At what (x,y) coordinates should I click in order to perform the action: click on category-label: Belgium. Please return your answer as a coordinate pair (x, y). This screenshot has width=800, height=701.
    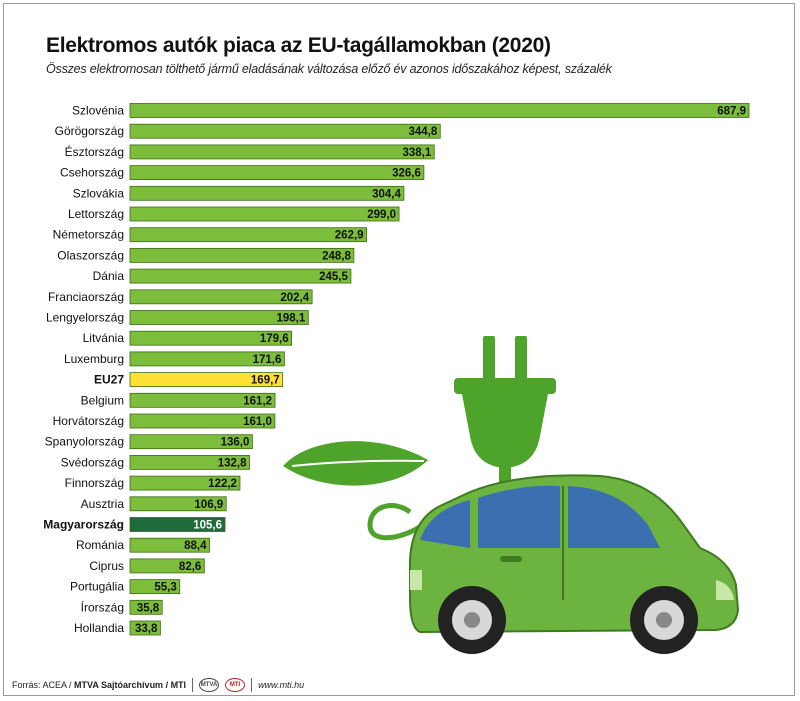
    Looking at the image, I should click on (102, 400).